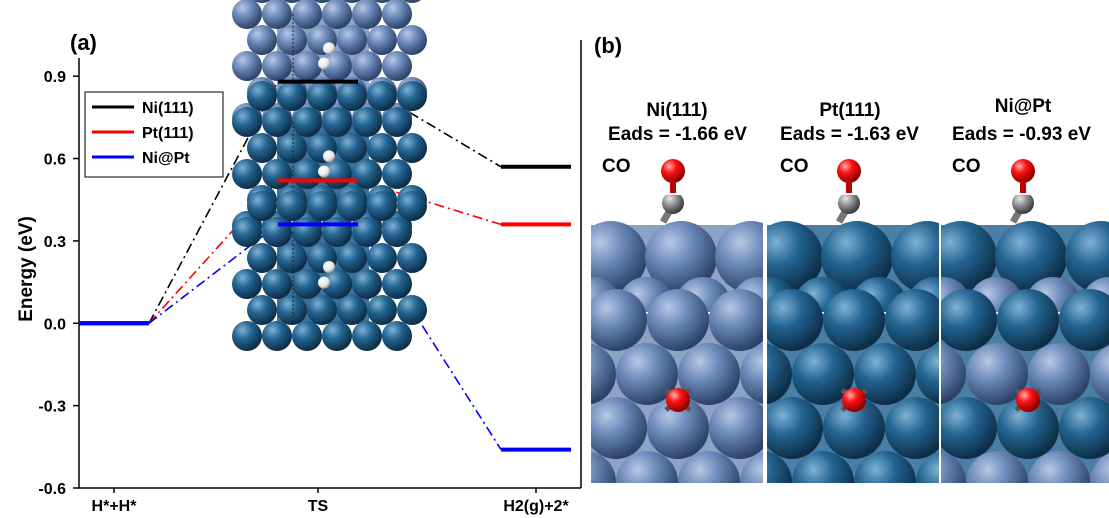 This screenshot has height=518, width=1109. Describe the element at coordinates (1023, 106) in the screenshot. I see `material-label-nipt: Ni@Pt` at that location.